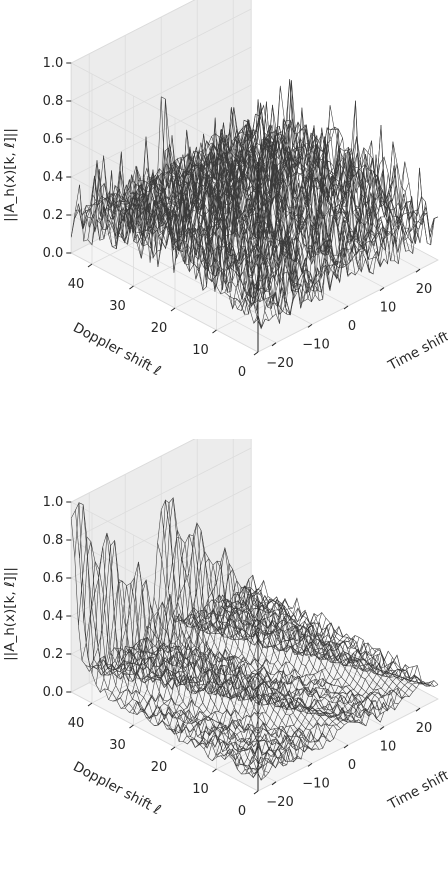 The image size is (448, 878). I want to click on z-axis-label: ||A_h(x)[k, ℓ]||, so click(10, 614).